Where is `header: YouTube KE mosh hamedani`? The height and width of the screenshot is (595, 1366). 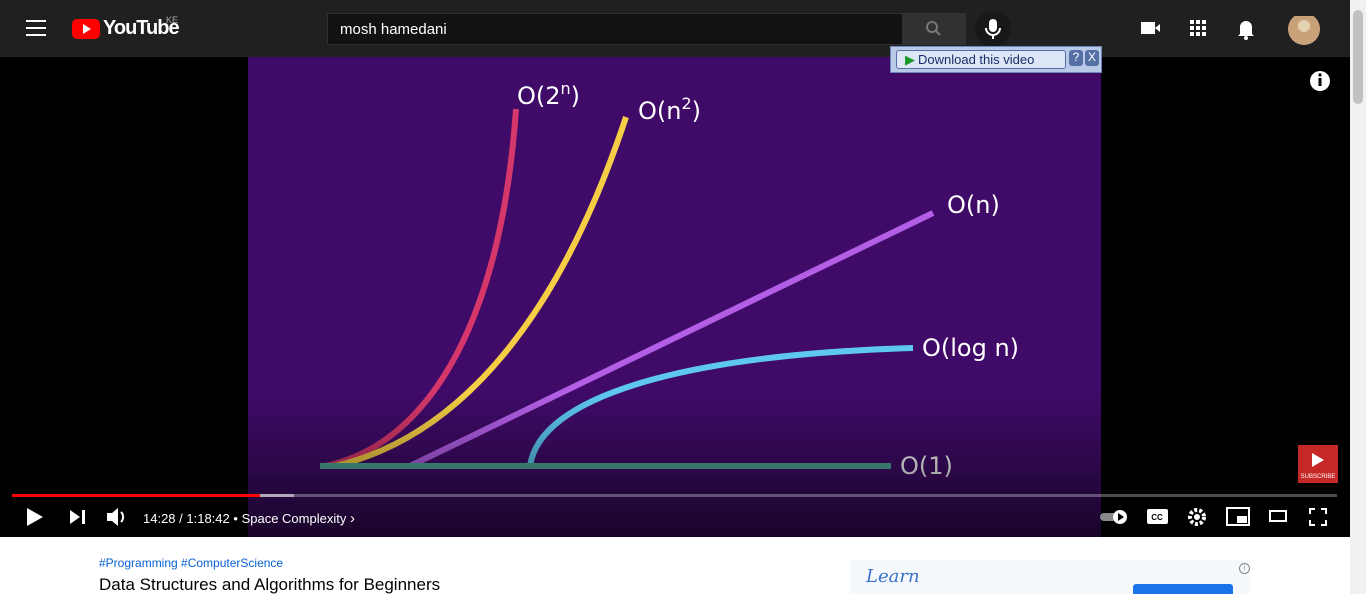 header: YouTube KE mosh hamedani is located at coordinates (675, 28).